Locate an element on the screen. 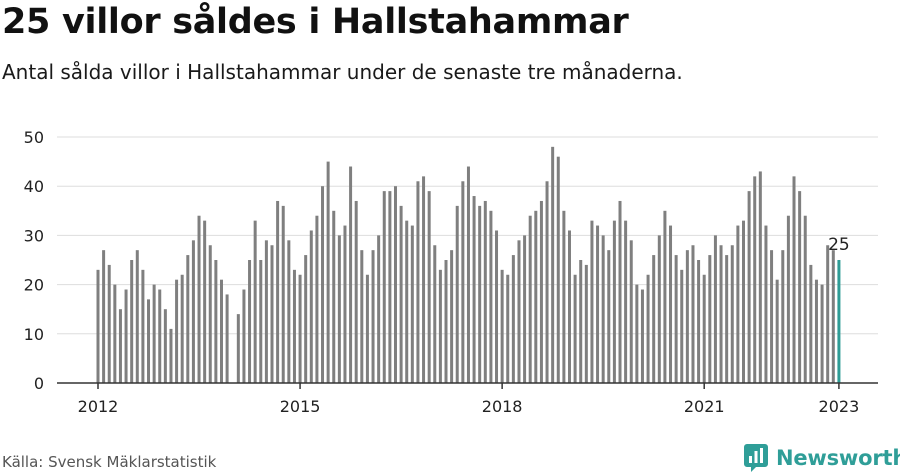  brand-logo: Newsworthy is located at coordinates (822, 458).